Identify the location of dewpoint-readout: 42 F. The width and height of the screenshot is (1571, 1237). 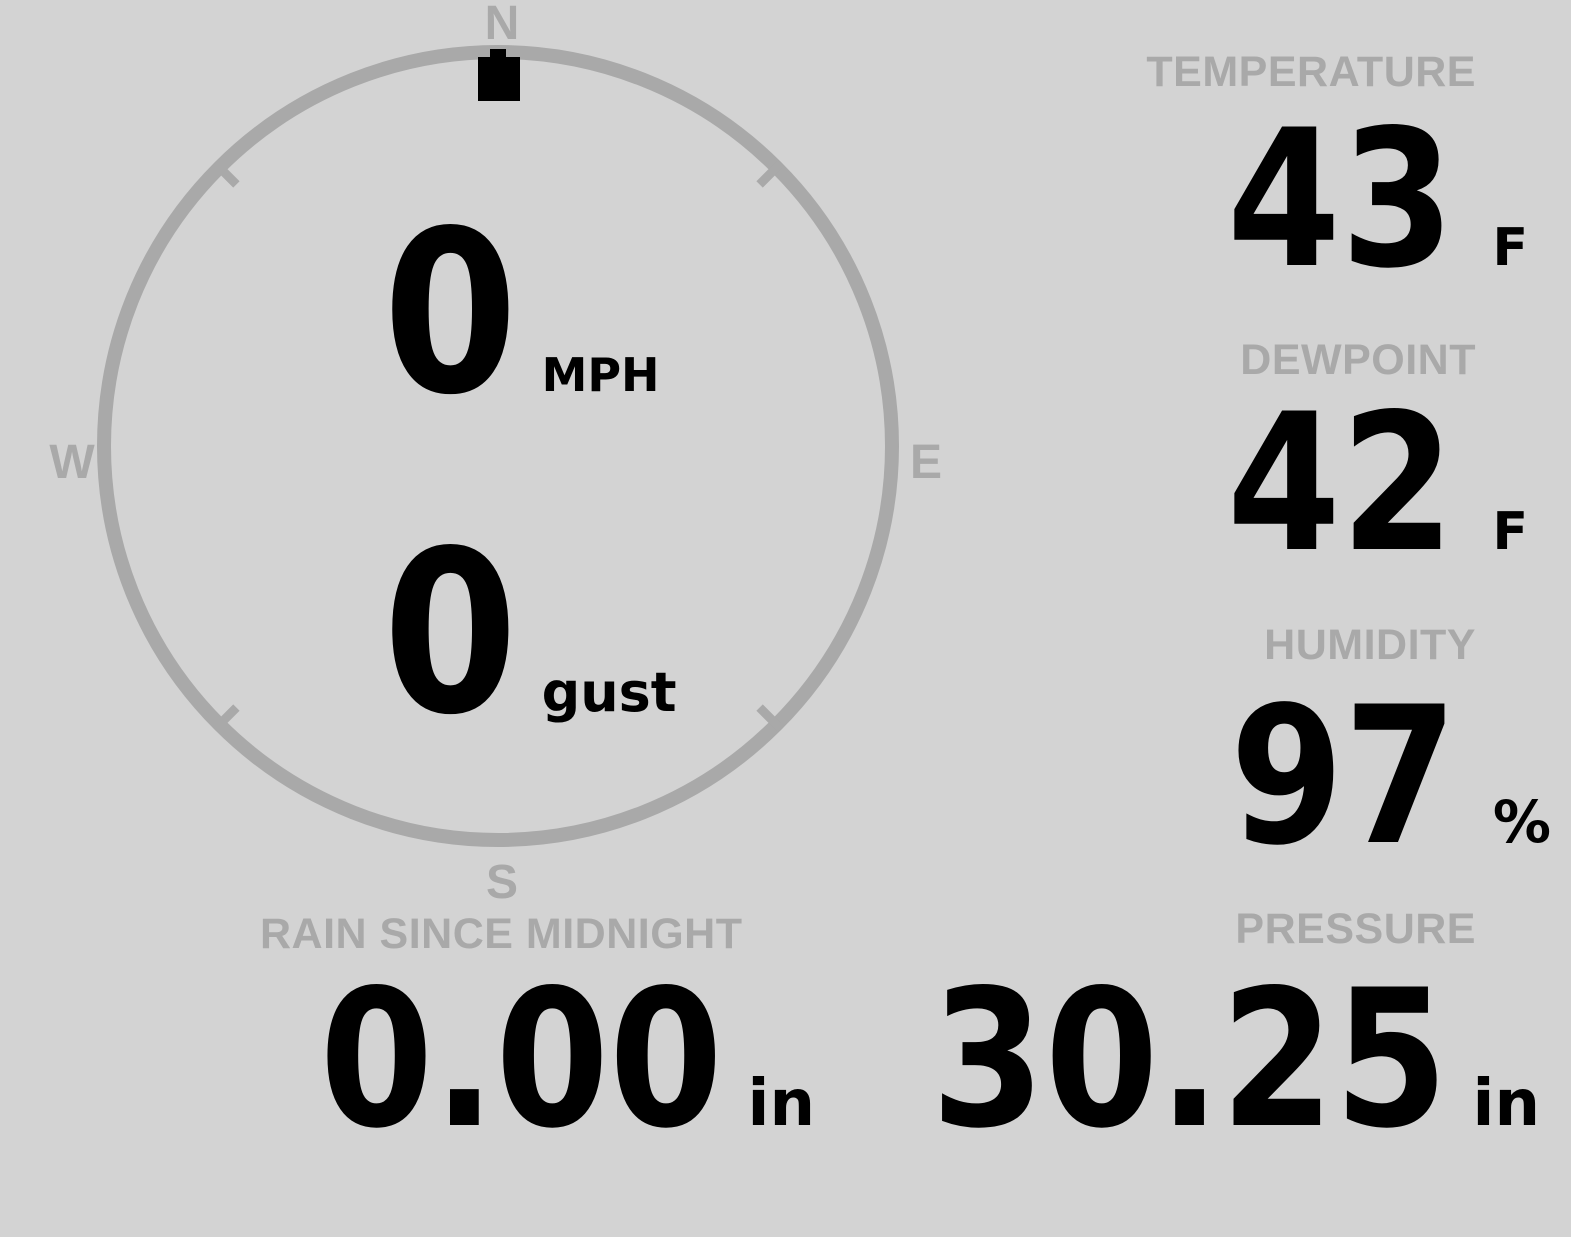
(1359, 484).